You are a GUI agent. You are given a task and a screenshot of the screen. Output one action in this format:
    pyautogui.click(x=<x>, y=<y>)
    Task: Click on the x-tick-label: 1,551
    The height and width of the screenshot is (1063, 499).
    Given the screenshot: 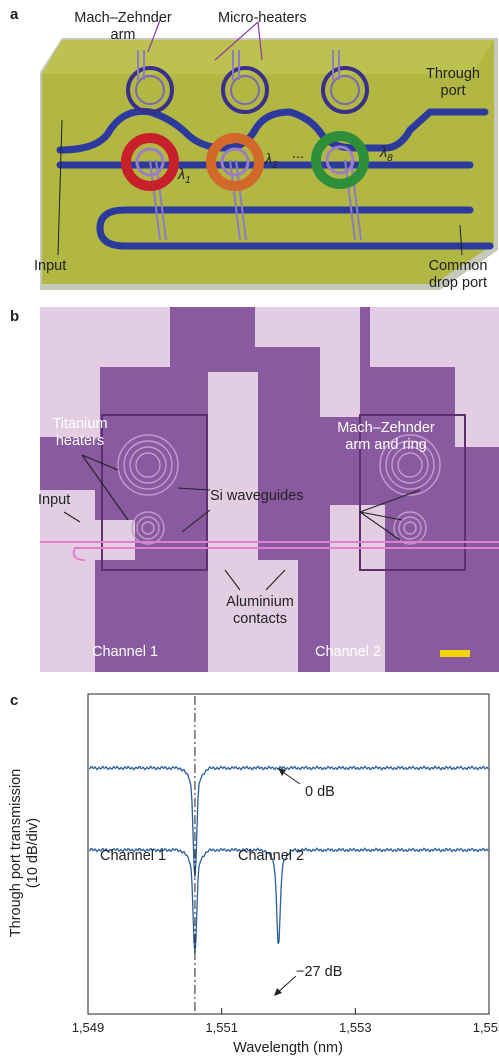 What is the action you would take?
    pyautogui.click(x=221, y=1027)
    